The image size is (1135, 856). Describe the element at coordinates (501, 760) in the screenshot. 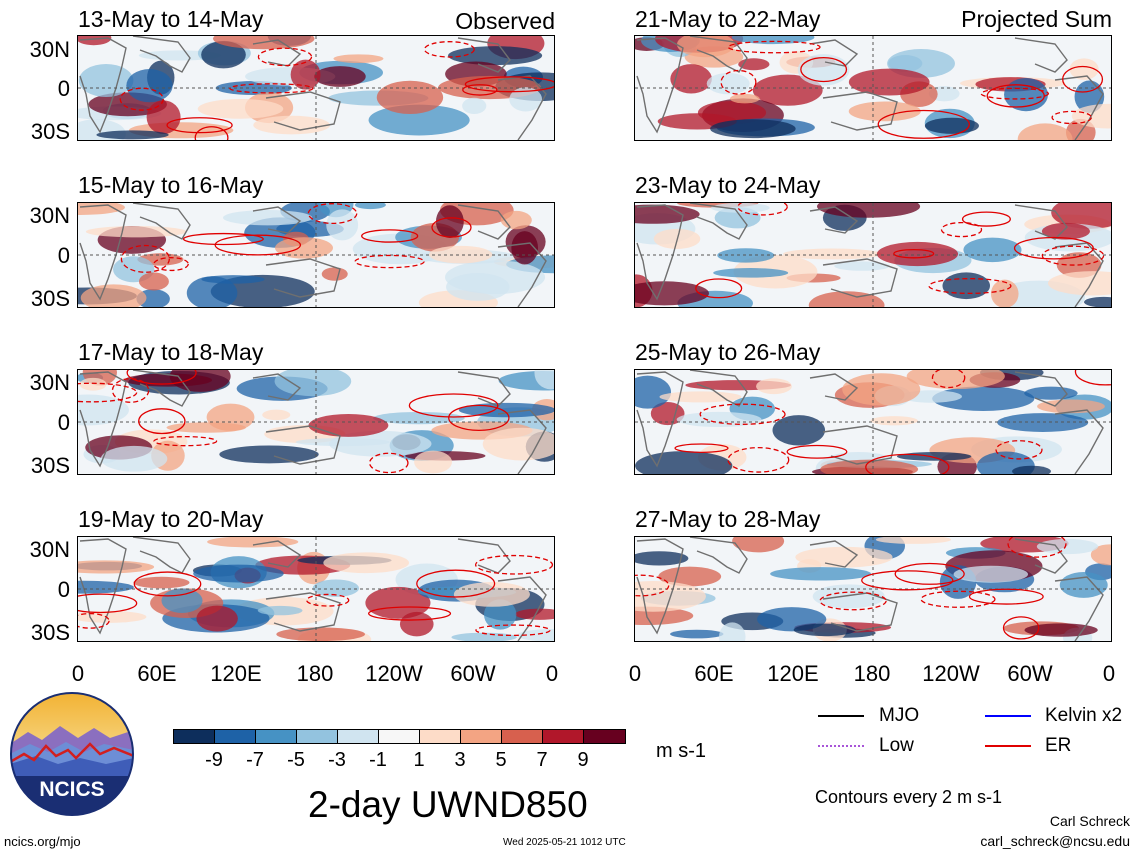

I see `colorbar-label: 5` at that location.